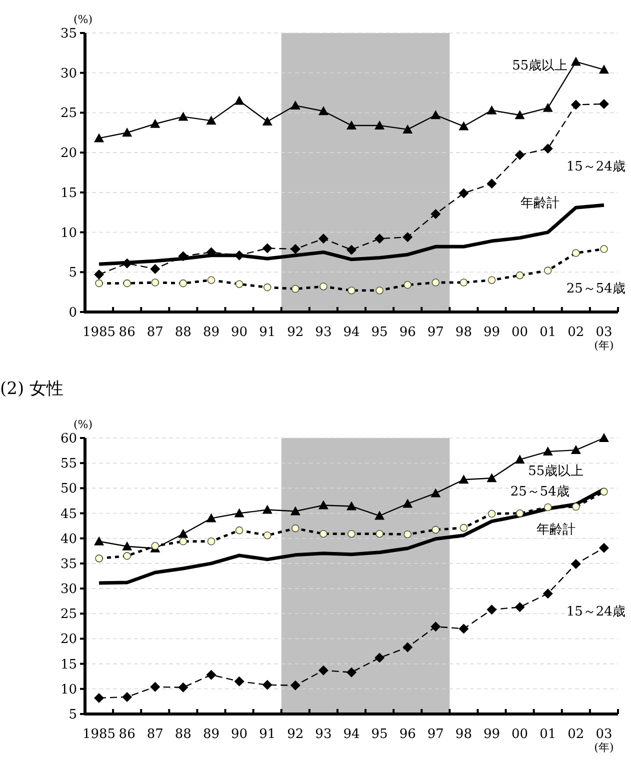 The image size is (631, 761). I want to click on series-label: 15～24歳, so click(596, 612).